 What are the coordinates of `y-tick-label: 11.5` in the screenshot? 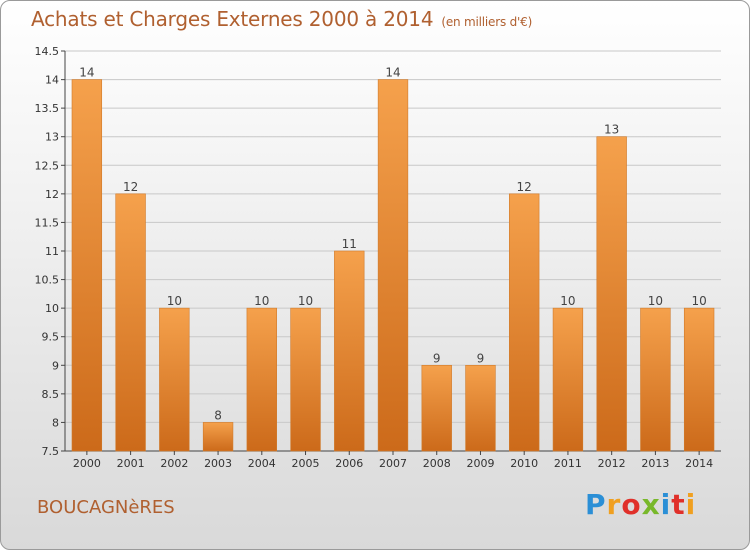 It's located at (47, 222).